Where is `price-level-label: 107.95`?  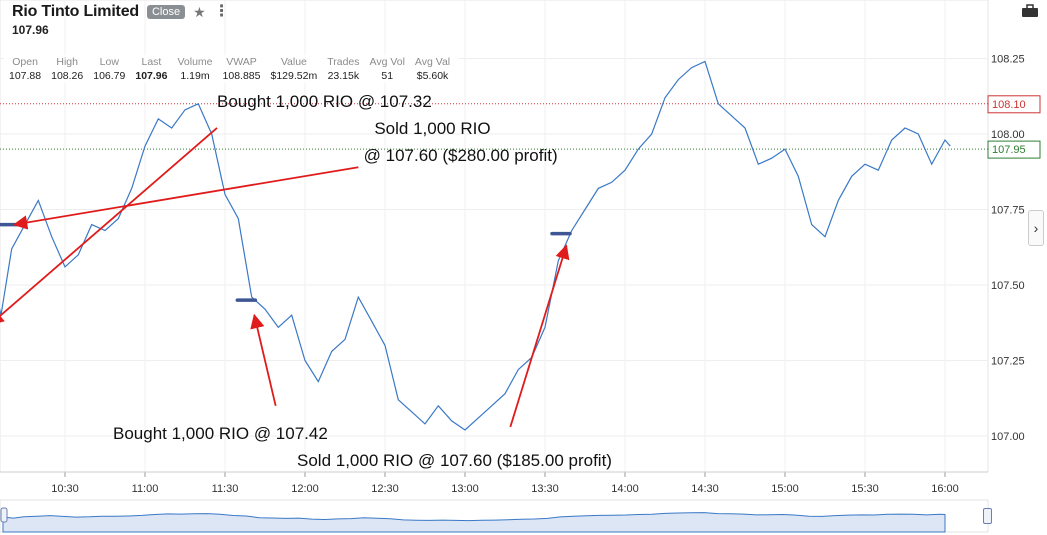 price-level-label: 107.95 is located at coordinates (1009, 150).